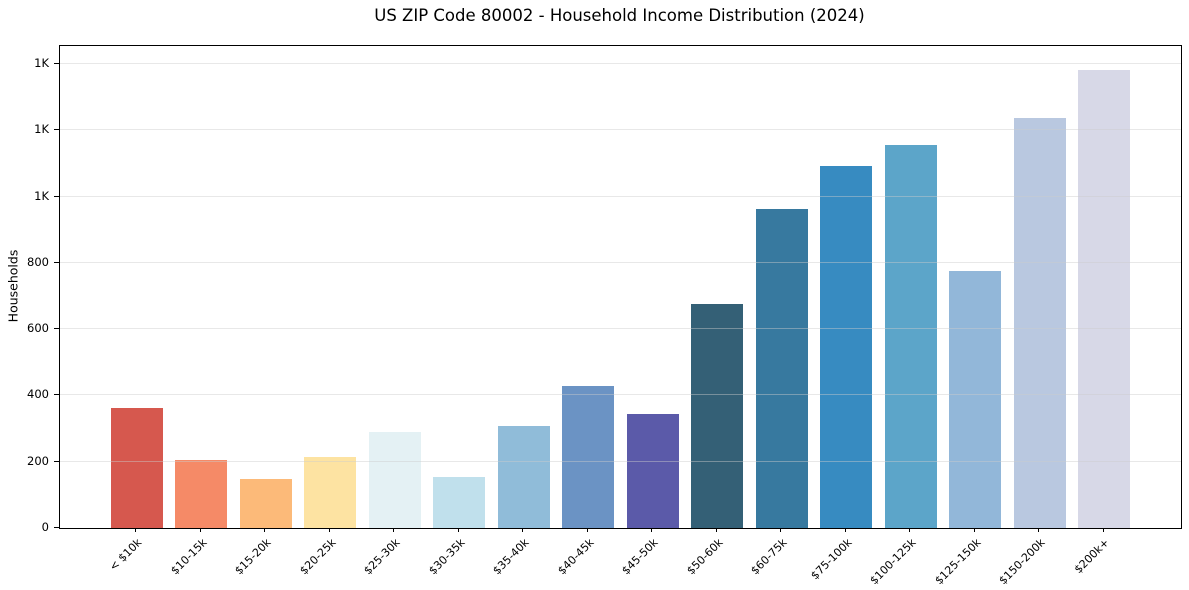  What do you see at coordinates (446, 557) in the screenshot?
I see `x-tick-label: $30-35k` at bounding box center [446, 557].